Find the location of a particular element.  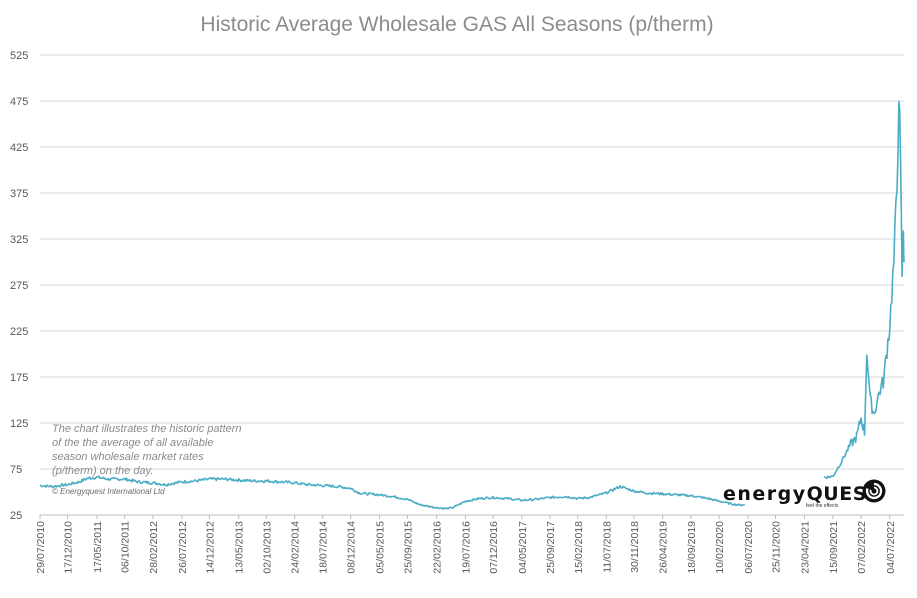

x-tick-label: 07/12/2016 is located at coordinates (494, 547).